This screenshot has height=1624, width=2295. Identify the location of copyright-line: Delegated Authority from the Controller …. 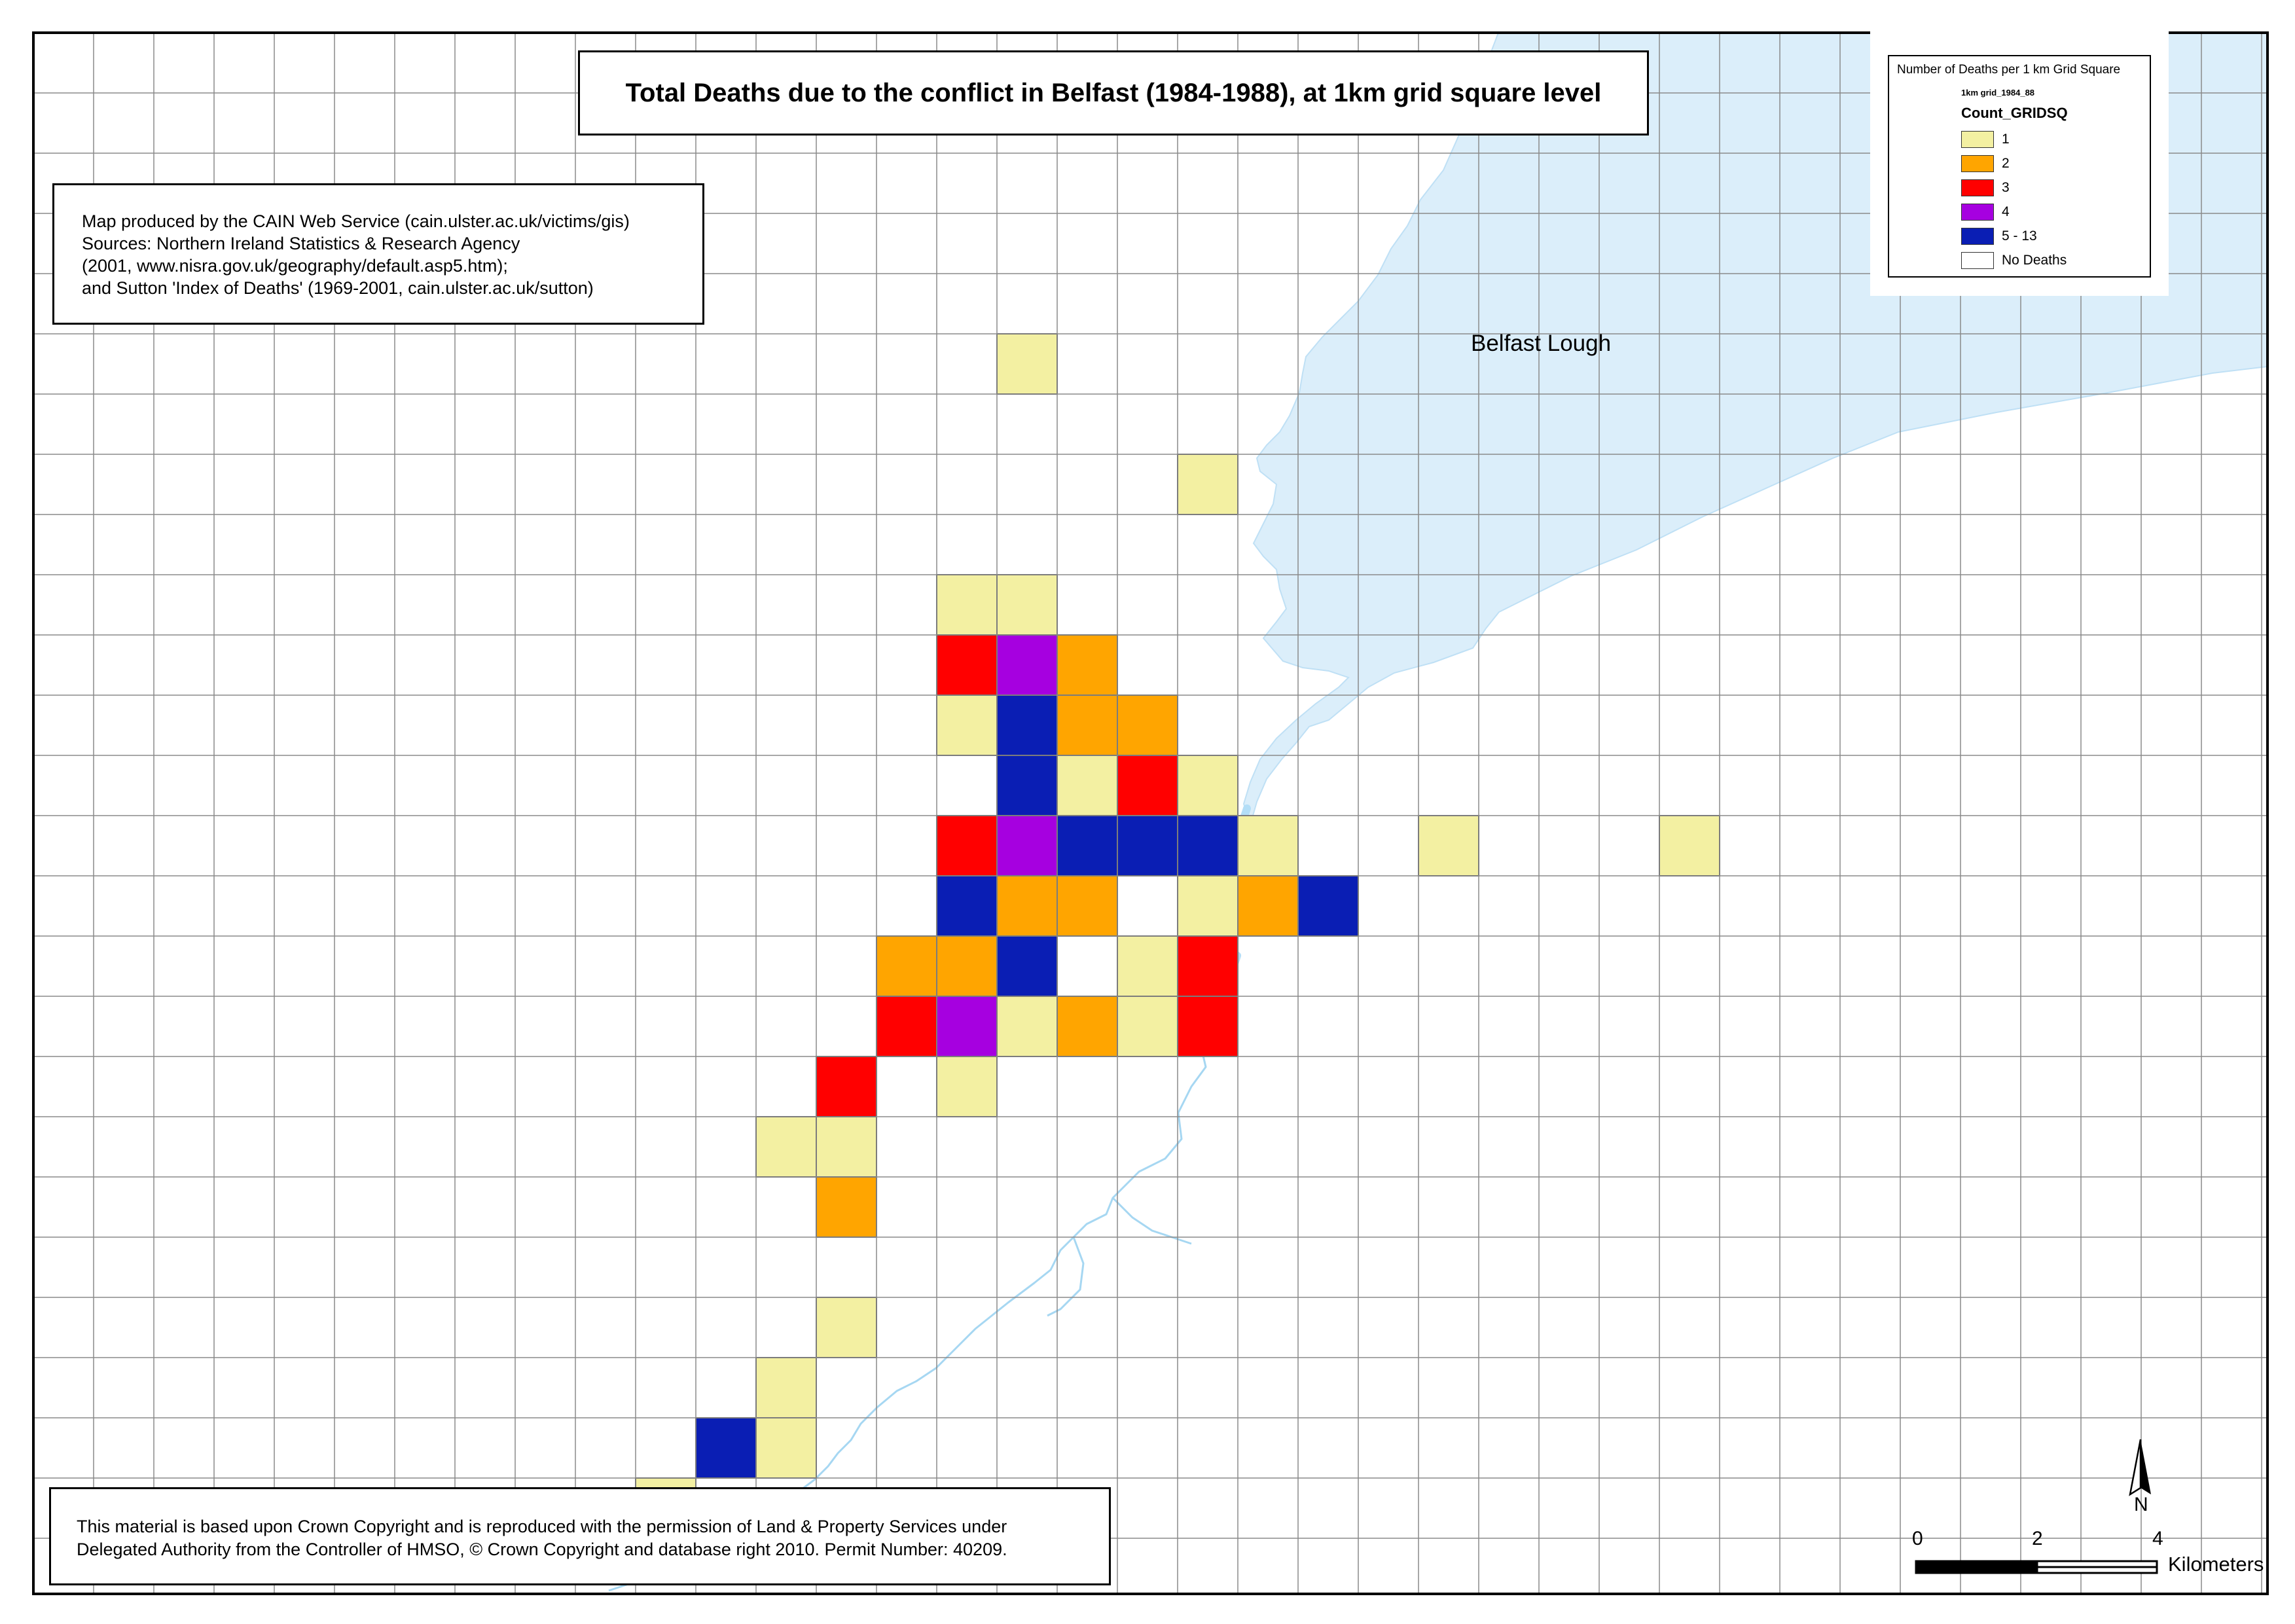
(542, 1549).